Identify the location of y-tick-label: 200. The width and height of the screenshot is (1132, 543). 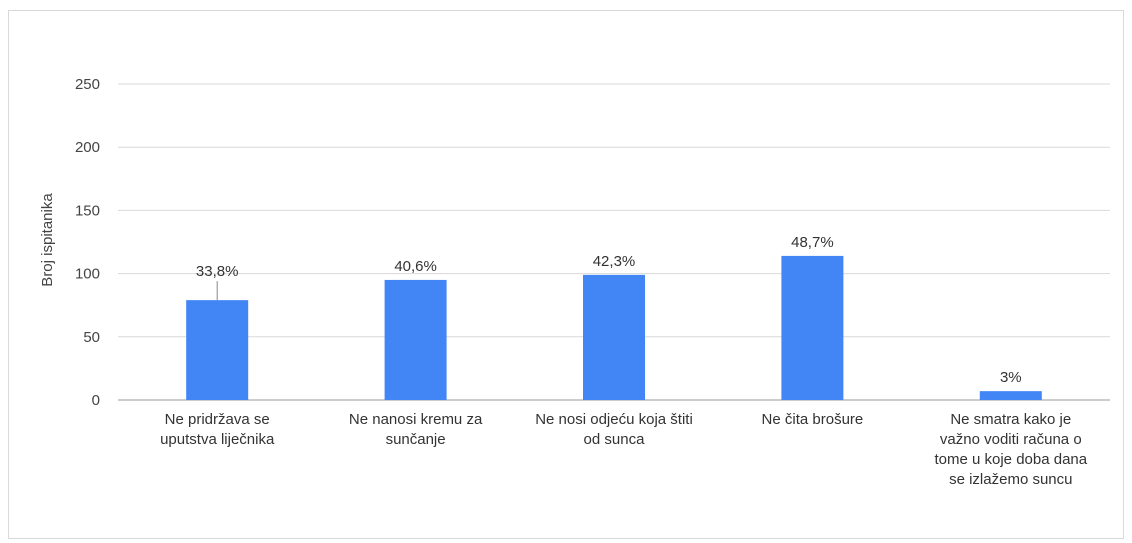
(87, 147).